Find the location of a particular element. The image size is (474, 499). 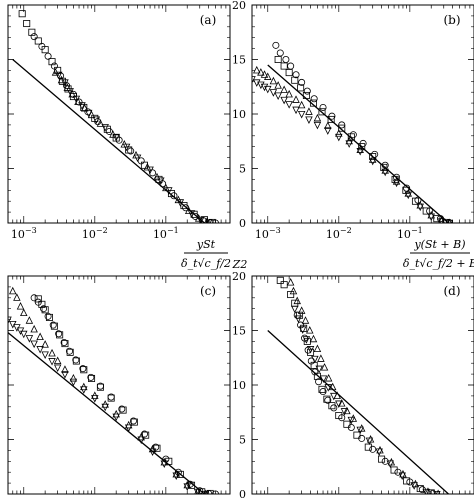

x-axis-label-b: y(St + B) δ_t√c_f/2 + B is located at coordinates (438, 254).